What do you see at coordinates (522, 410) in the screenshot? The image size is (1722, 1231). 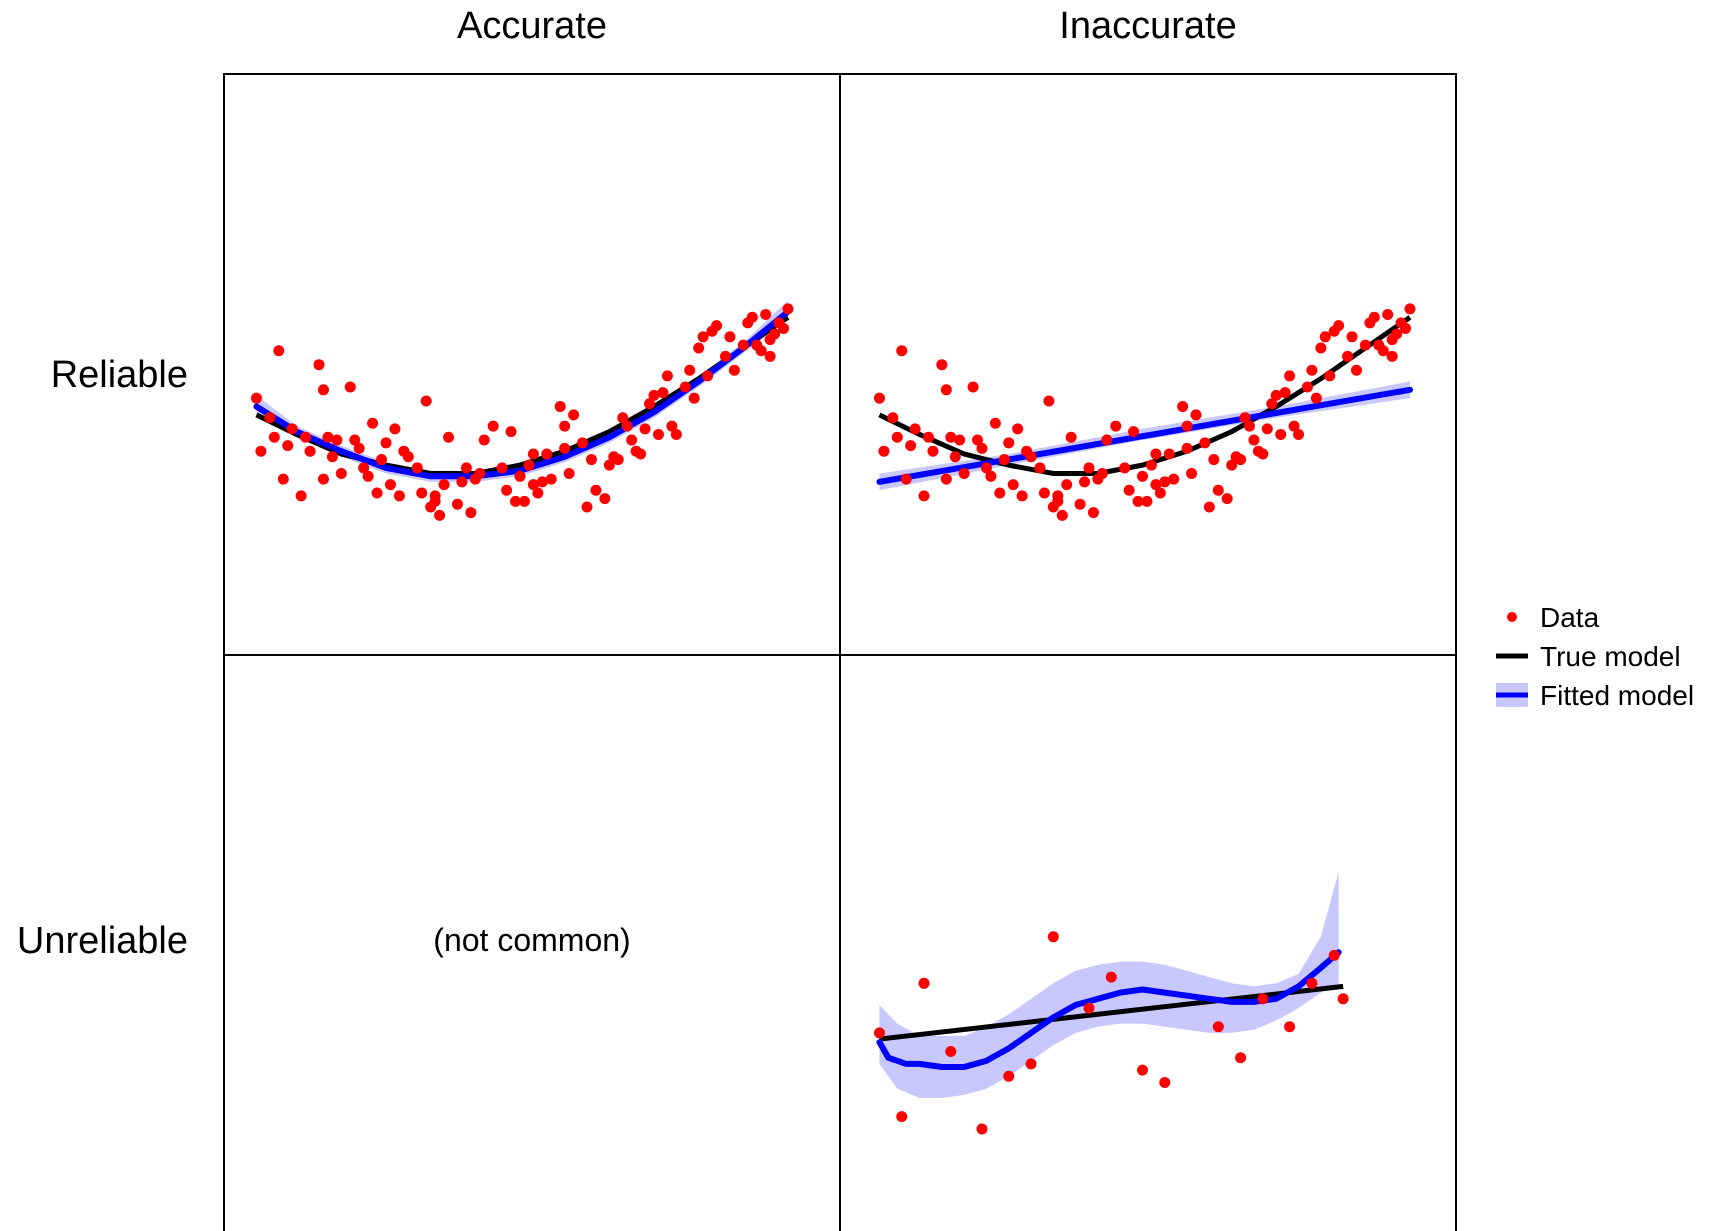 I see `panel-reliable-accurate` at bounding box center [522, 410].